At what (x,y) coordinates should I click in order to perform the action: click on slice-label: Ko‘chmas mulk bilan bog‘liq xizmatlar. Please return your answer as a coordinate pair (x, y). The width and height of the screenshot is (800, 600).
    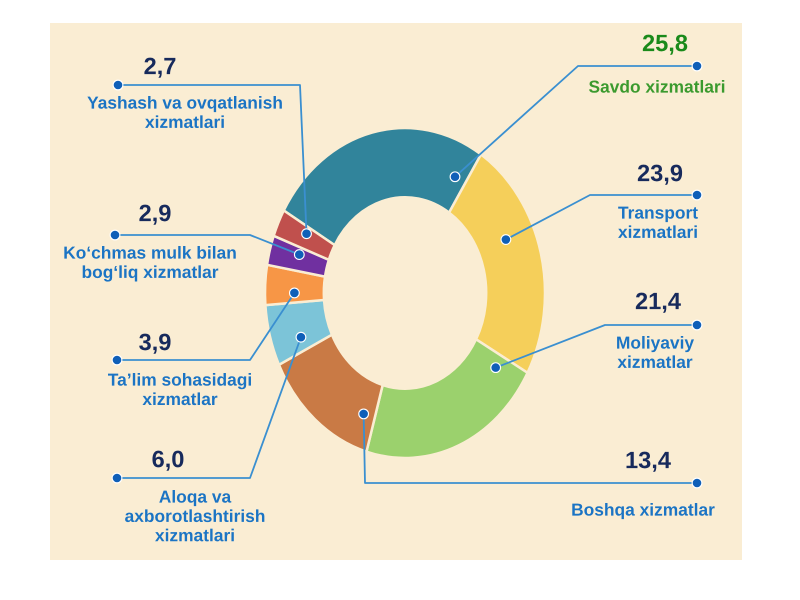
    Looking at the image, I should click on (150, 264).